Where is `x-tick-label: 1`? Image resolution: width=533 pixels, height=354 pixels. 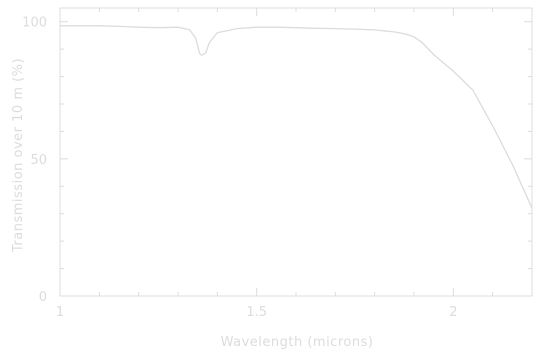
x-tick-label: 1 is located at coordinates (60, 312).